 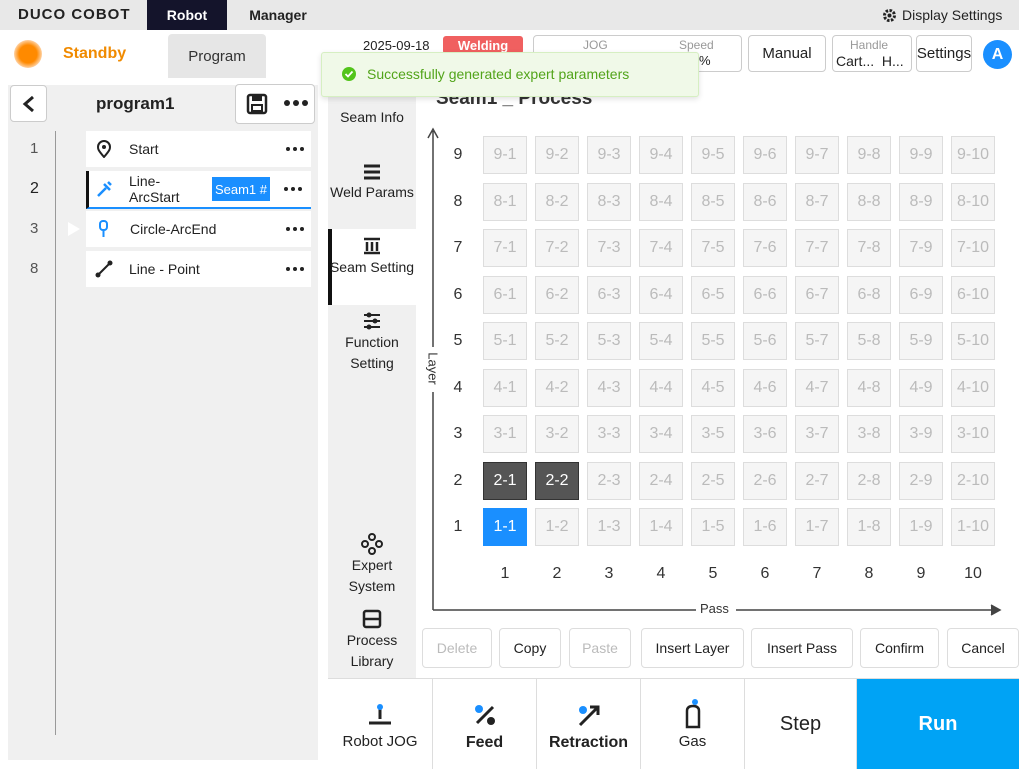 I want to click on grid-cell: 5-9, so click(x=921, y=341).